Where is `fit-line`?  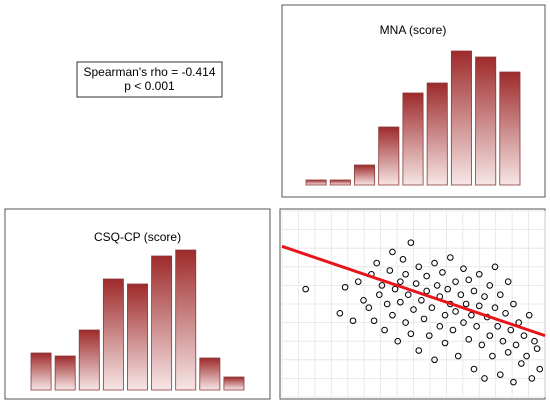 fit-line is located at coordinates (413, 291).